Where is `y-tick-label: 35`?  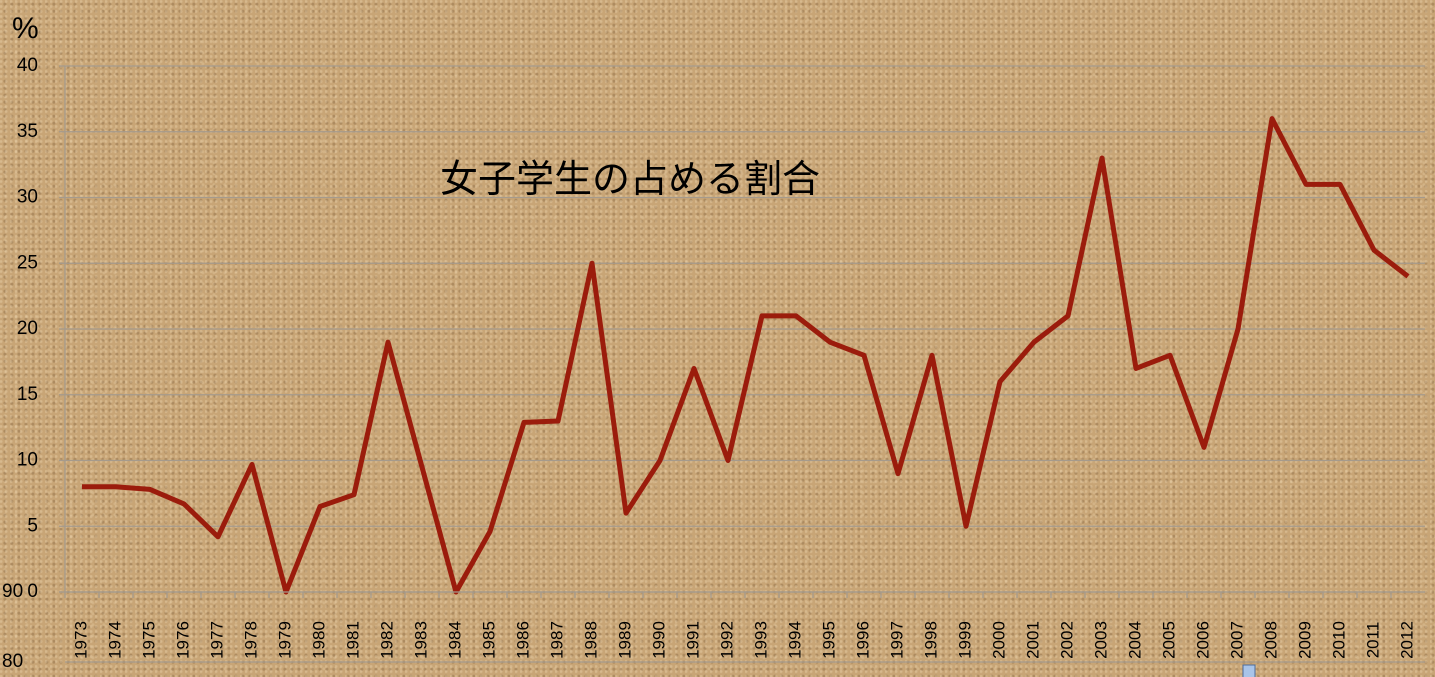 y-tick-label: 35 is located at coordinates (27, 131).